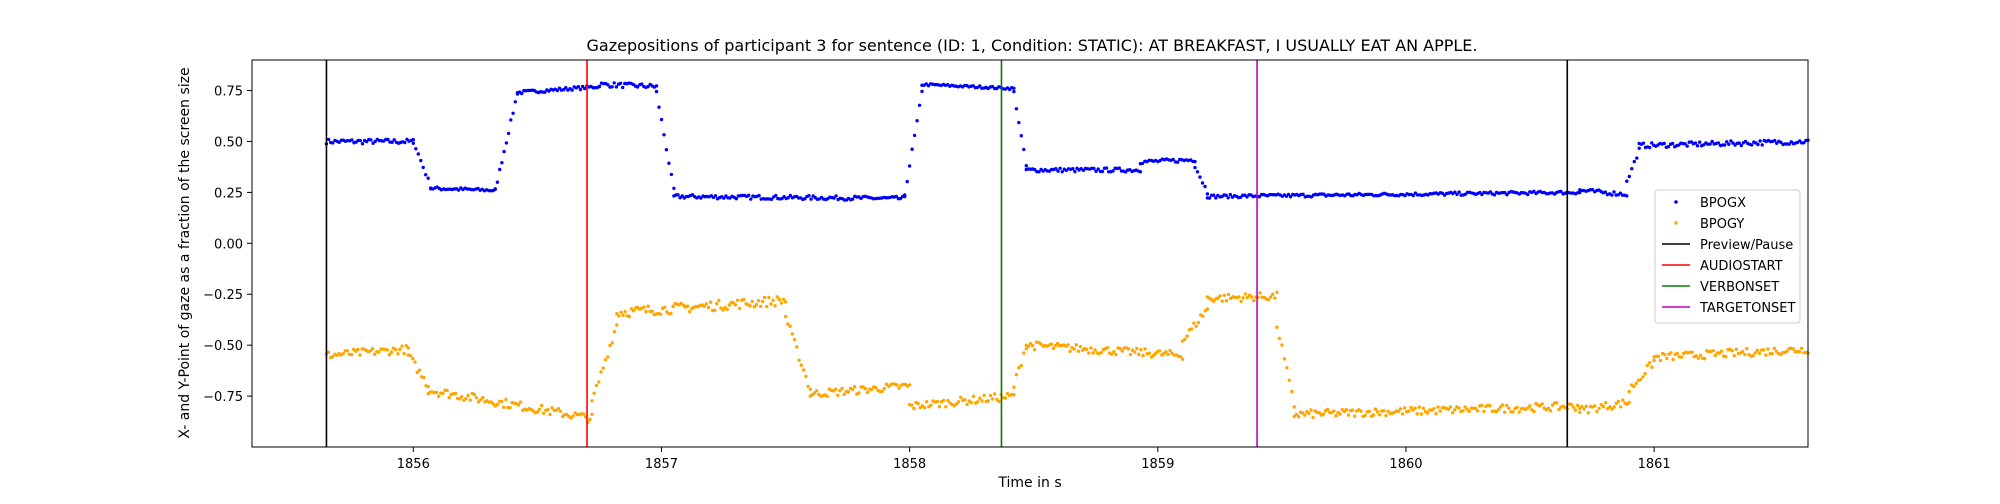 The height and width of the screenshot is (504, 2000). I want to click on y-tick-label: 0.25, so click(228, 193).